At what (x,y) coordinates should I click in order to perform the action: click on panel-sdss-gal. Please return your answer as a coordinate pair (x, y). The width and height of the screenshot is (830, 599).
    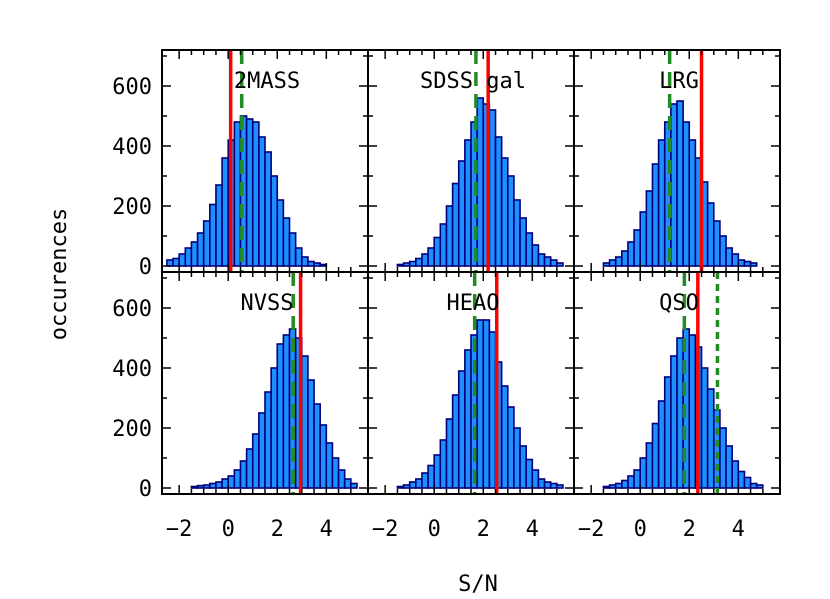
    Looking at the image, I should click on (480, 161).